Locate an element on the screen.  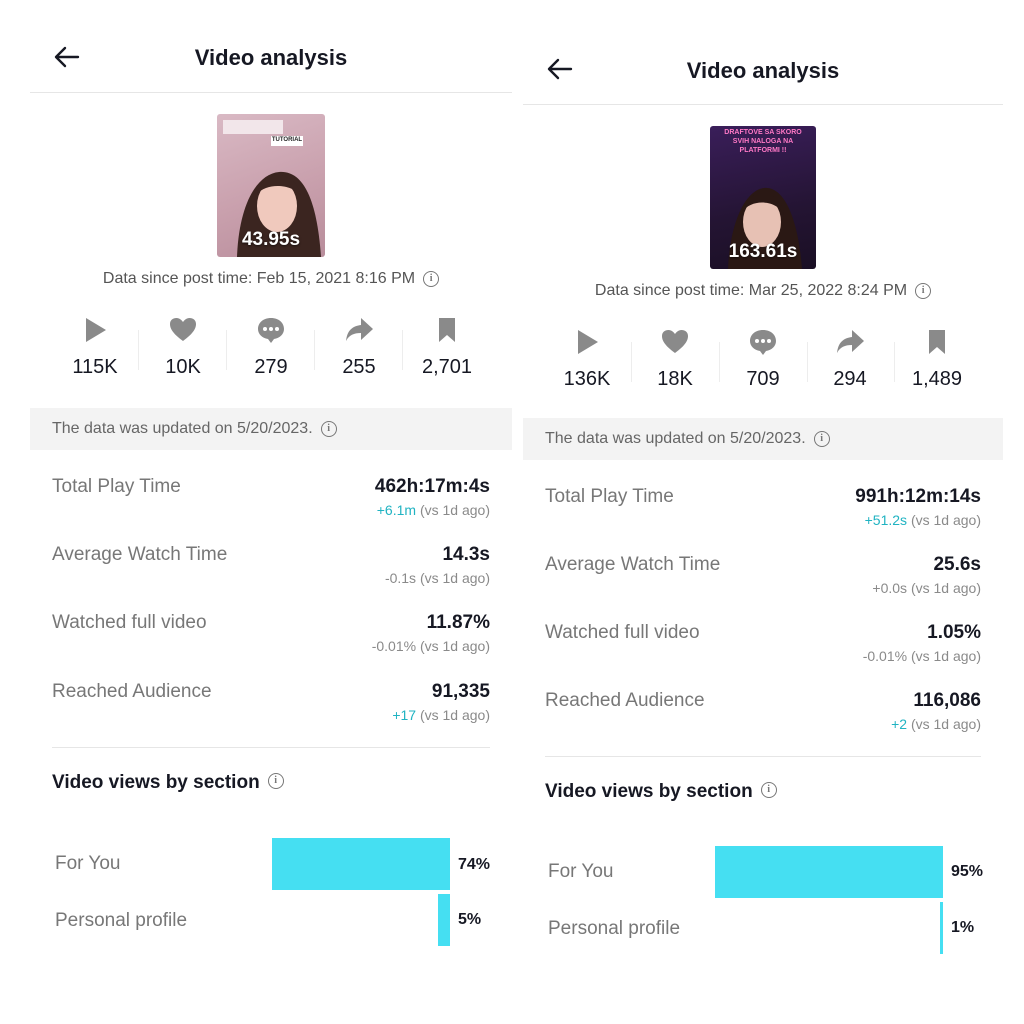
thumbnail-person-image is located at coordinates (272, 188).